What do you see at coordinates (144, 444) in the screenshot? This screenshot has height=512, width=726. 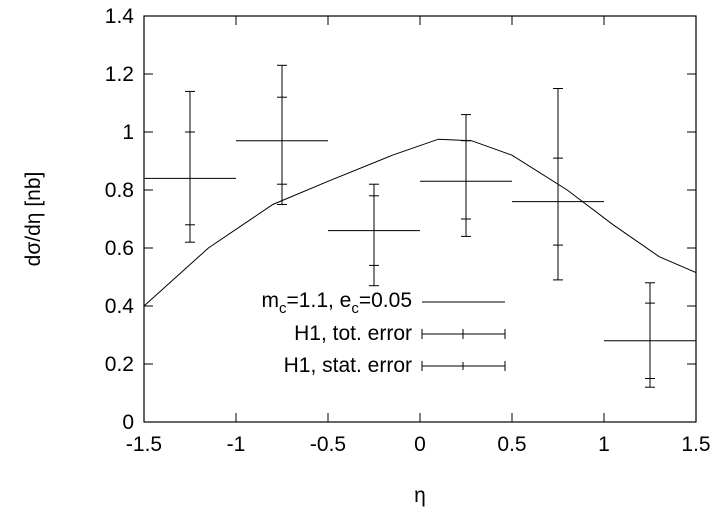 I see `x-tick-label: -1.5` at bounding box center [144, 444].